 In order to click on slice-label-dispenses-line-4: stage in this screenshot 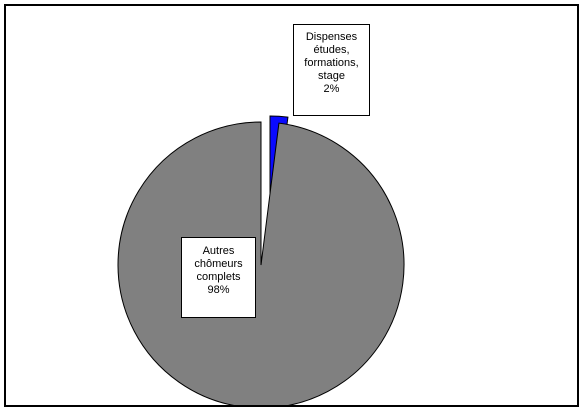, I will do `click(331, 76)`.